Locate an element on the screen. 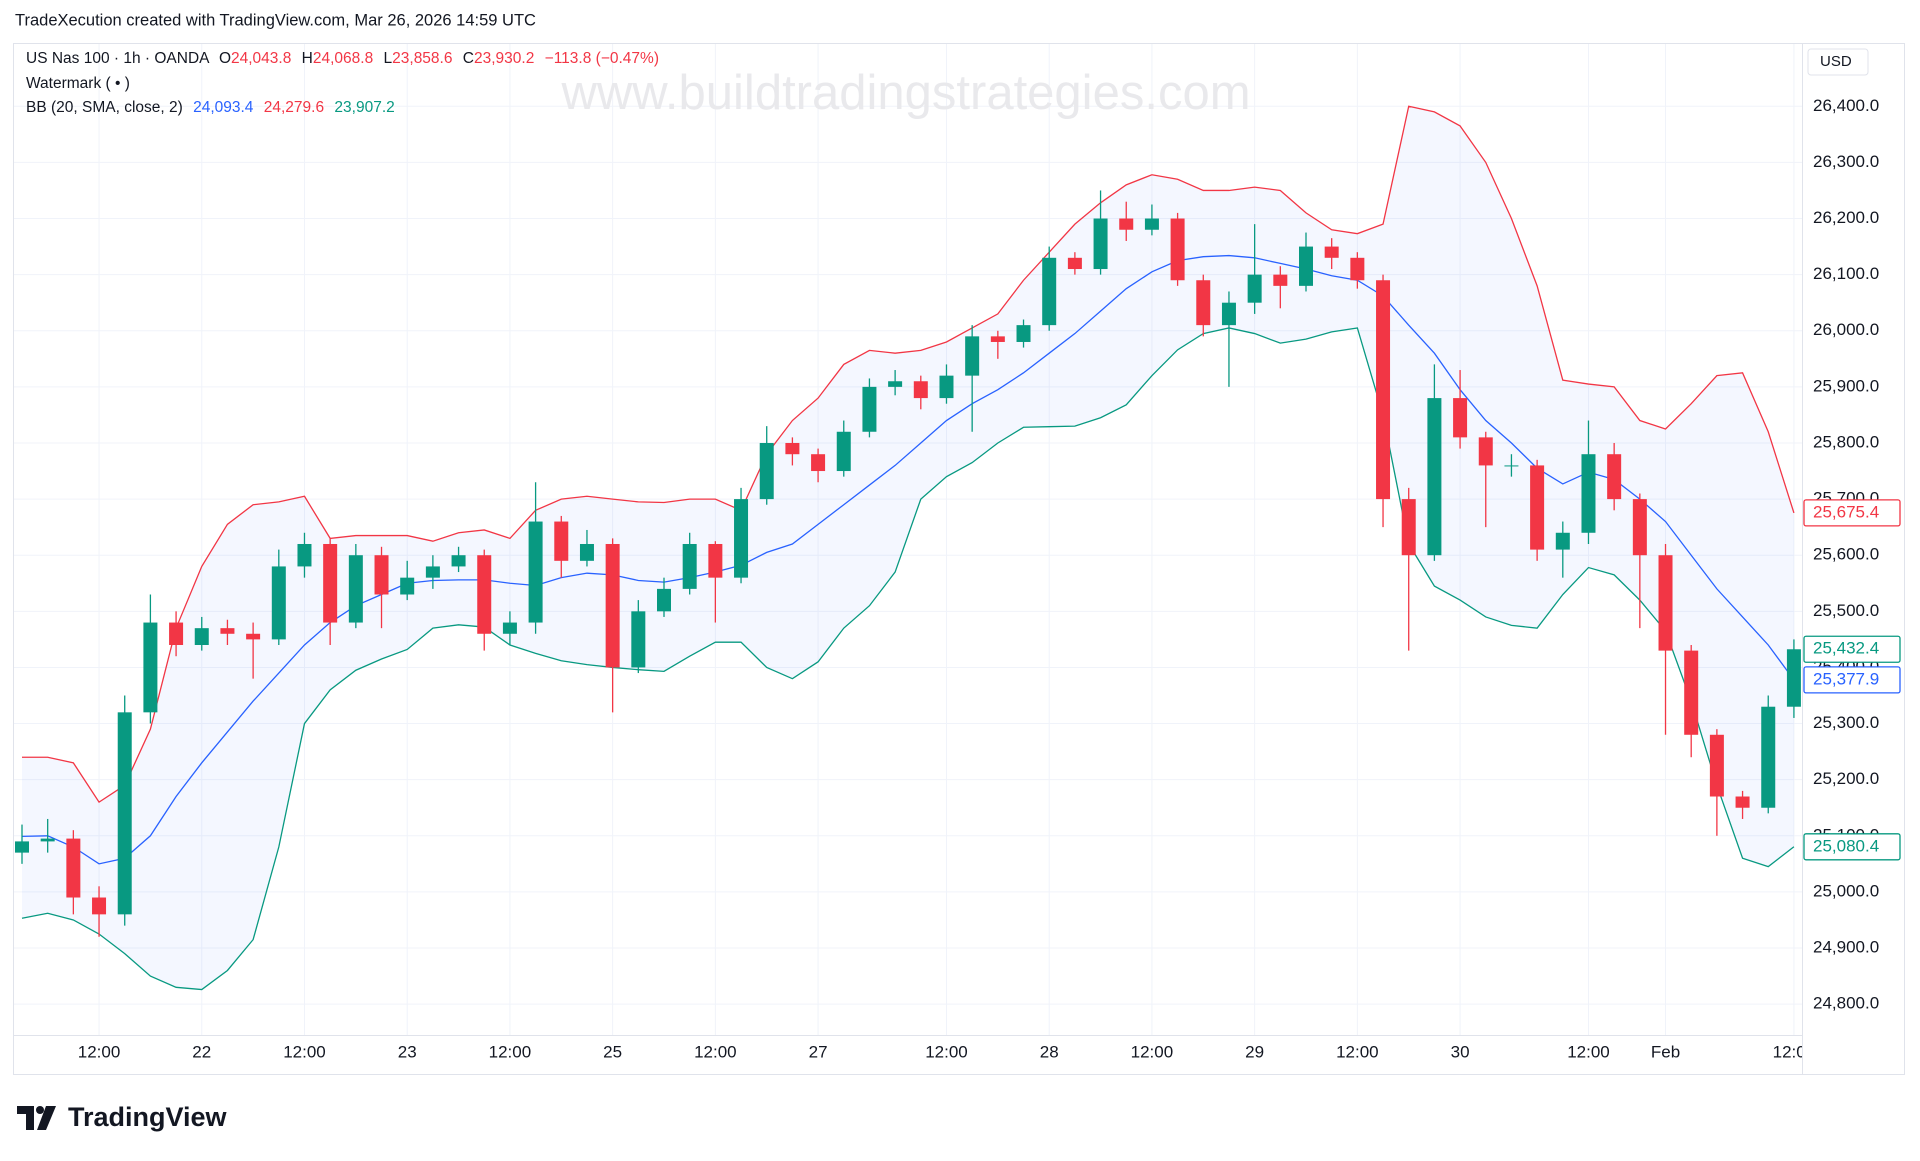 The image size is (1920, 1161). y-tick-label: 26,100.0 is located at coordinates (1846, 273).